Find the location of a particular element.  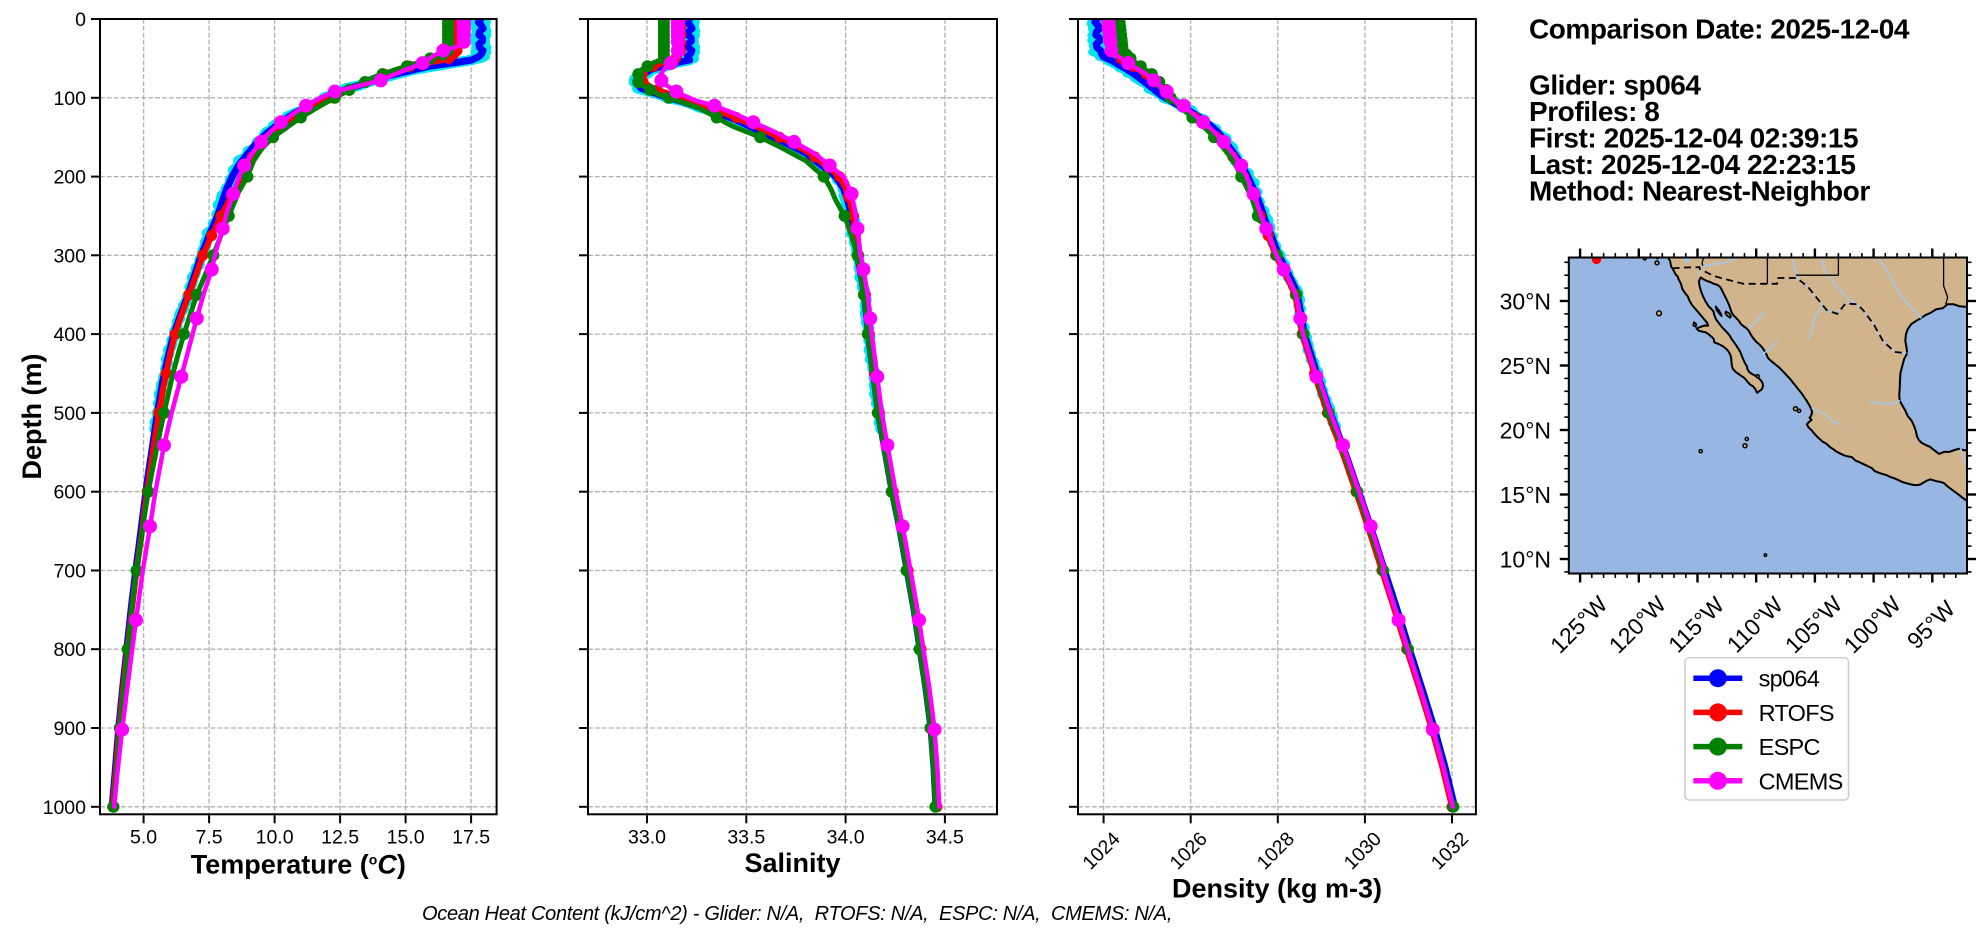

svg-text: 800 is located at coordinates (69, 650).